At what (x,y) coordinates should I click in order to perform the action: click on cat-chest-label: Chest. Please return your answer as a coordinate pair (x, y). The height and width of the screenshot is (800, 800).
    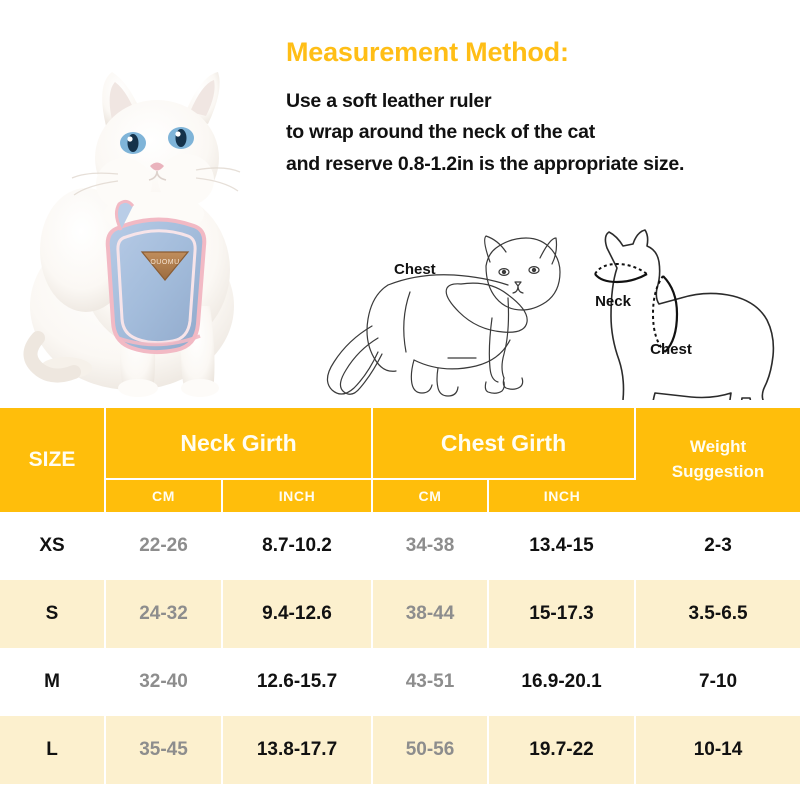
    Looking at the image, I should click on (415, 269).